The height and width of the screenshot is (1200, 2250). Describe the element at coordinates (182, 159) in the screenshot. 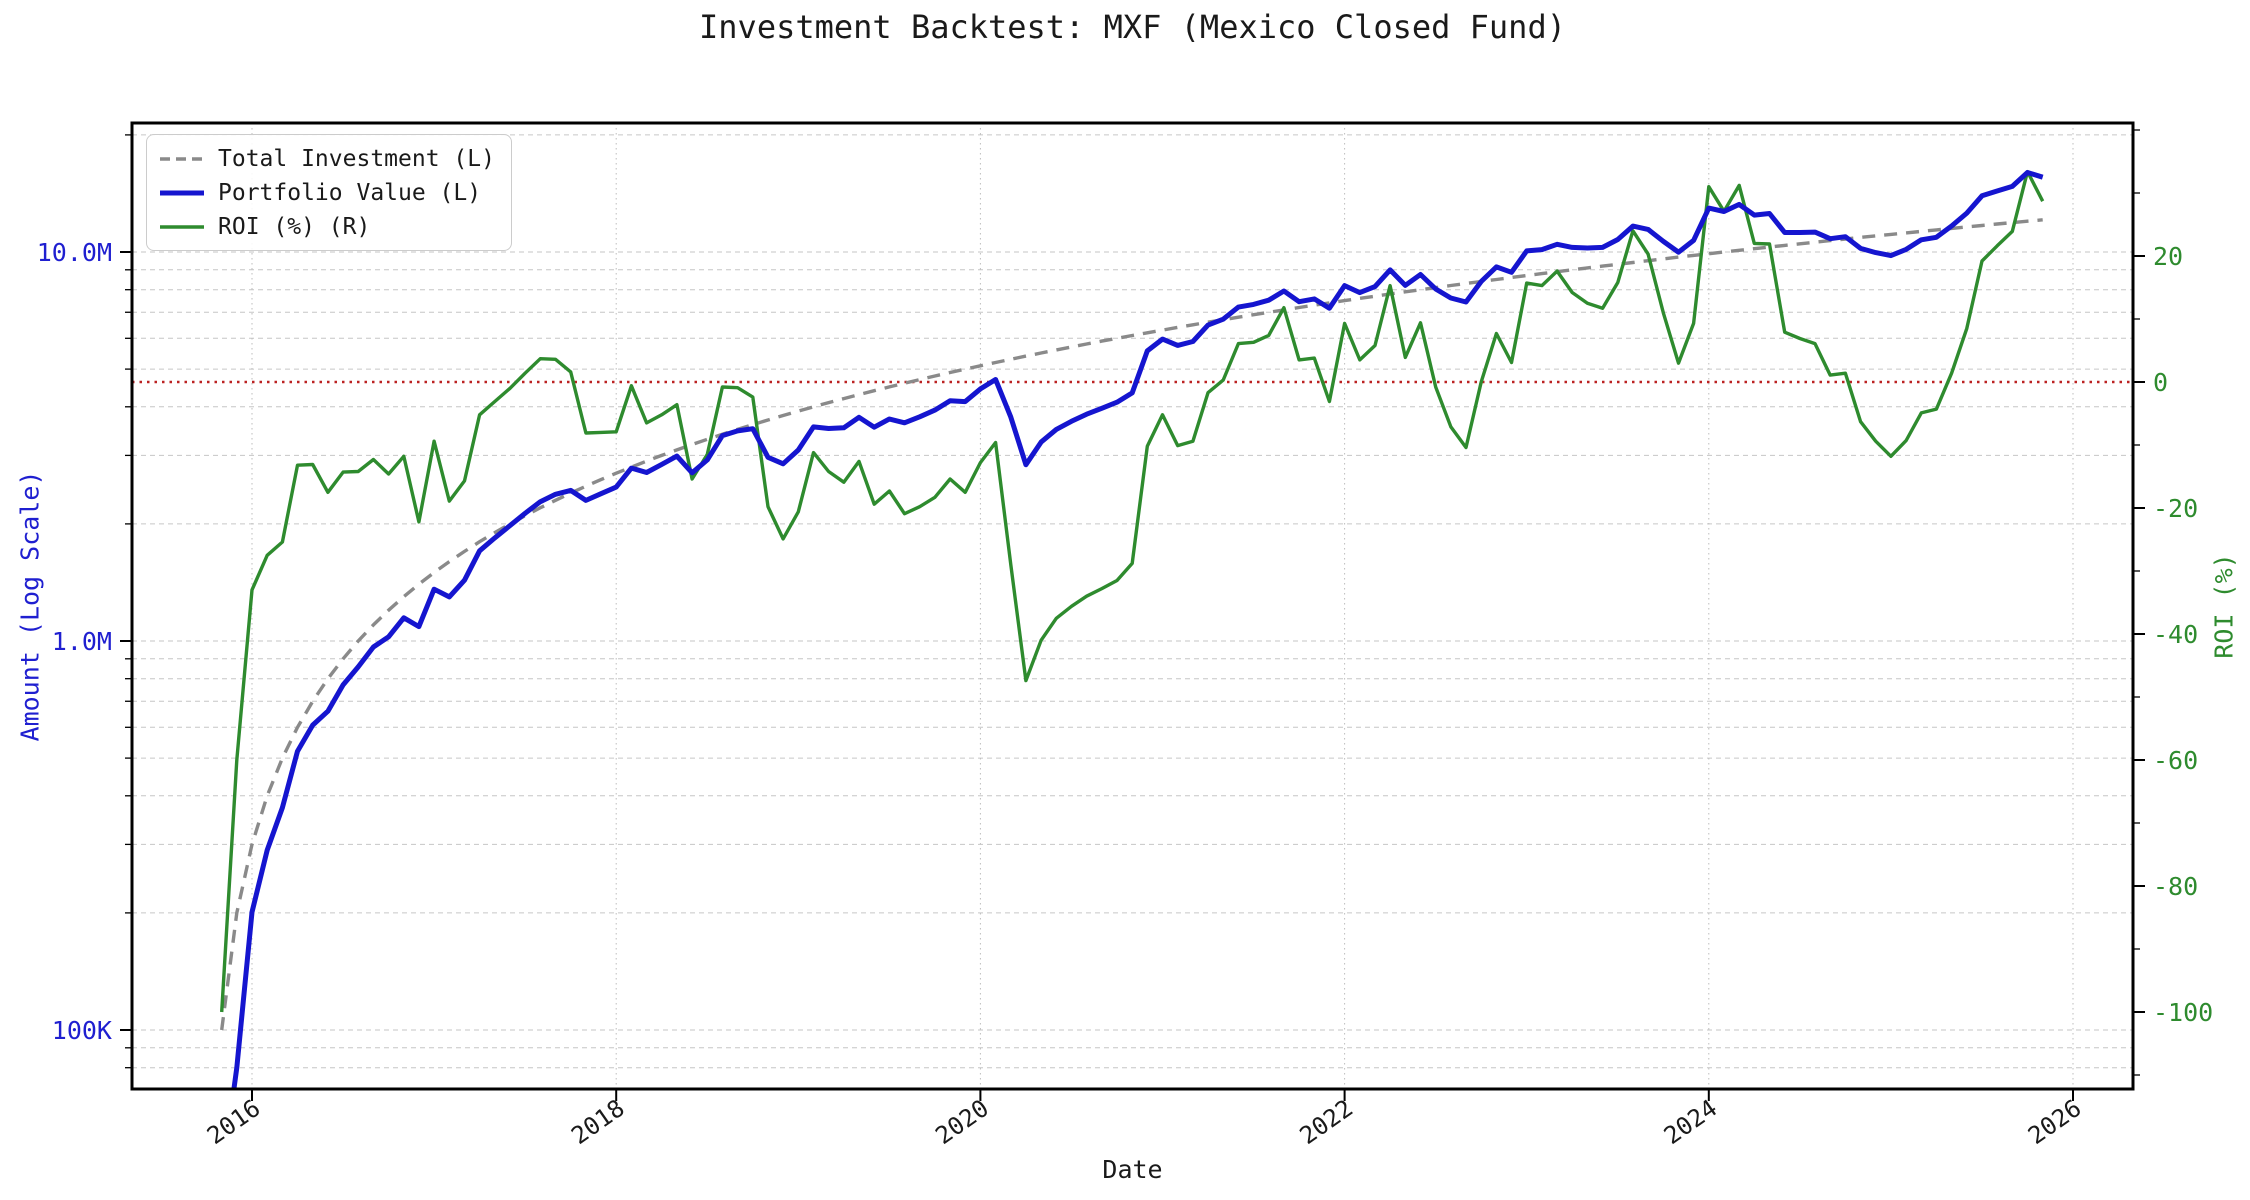

I see `dashed-line-sample-icon` at that location.